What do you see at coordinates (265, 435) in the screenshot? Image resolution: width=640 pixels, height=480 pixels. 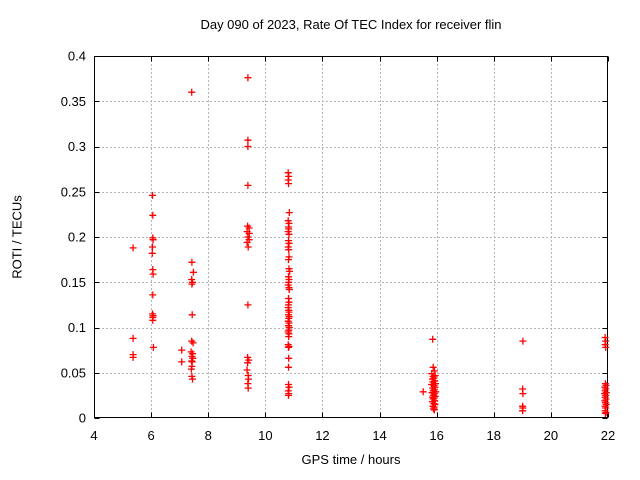 I see `x-tick-label: 10` at bounding box center [265, 435].